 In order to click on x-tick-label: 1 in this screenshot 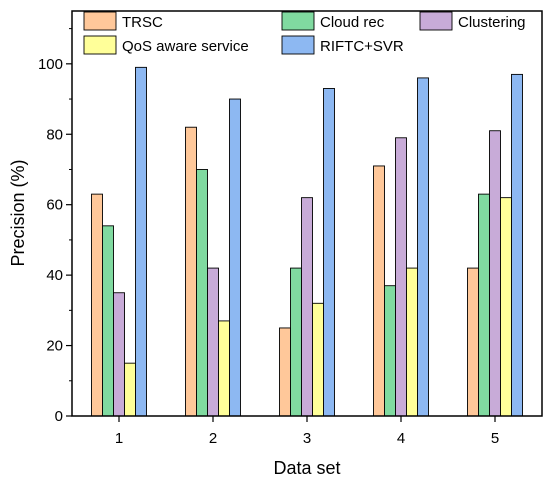, I will do `click(119, 438)`.